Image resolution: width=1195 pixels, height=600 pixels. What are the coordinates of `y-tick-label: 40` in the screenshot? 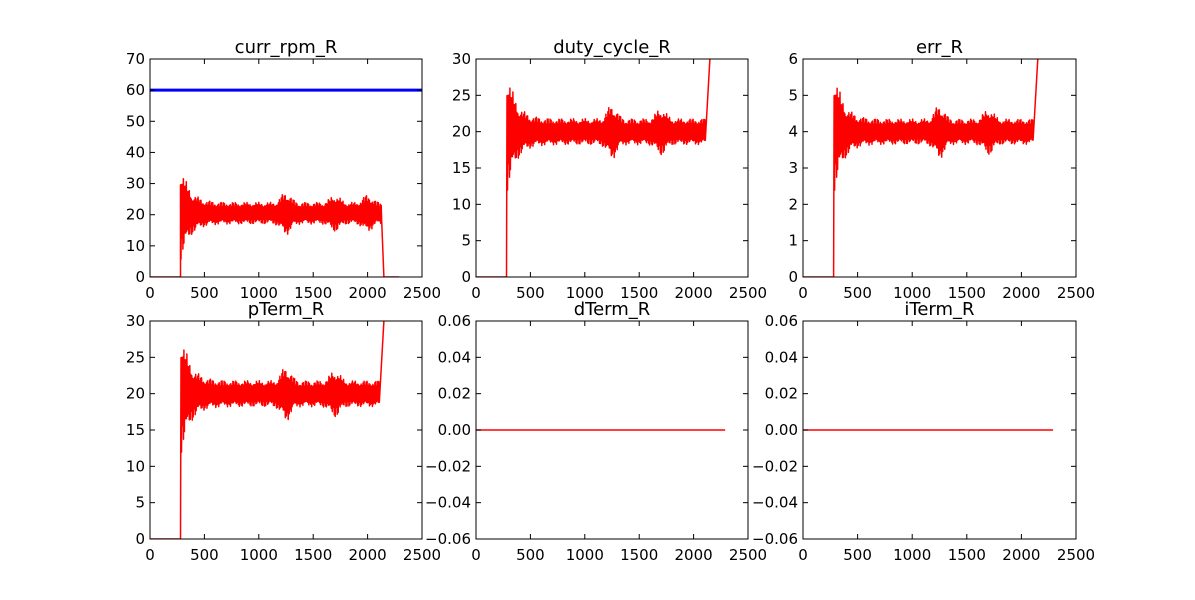 It's located at (135, 152).